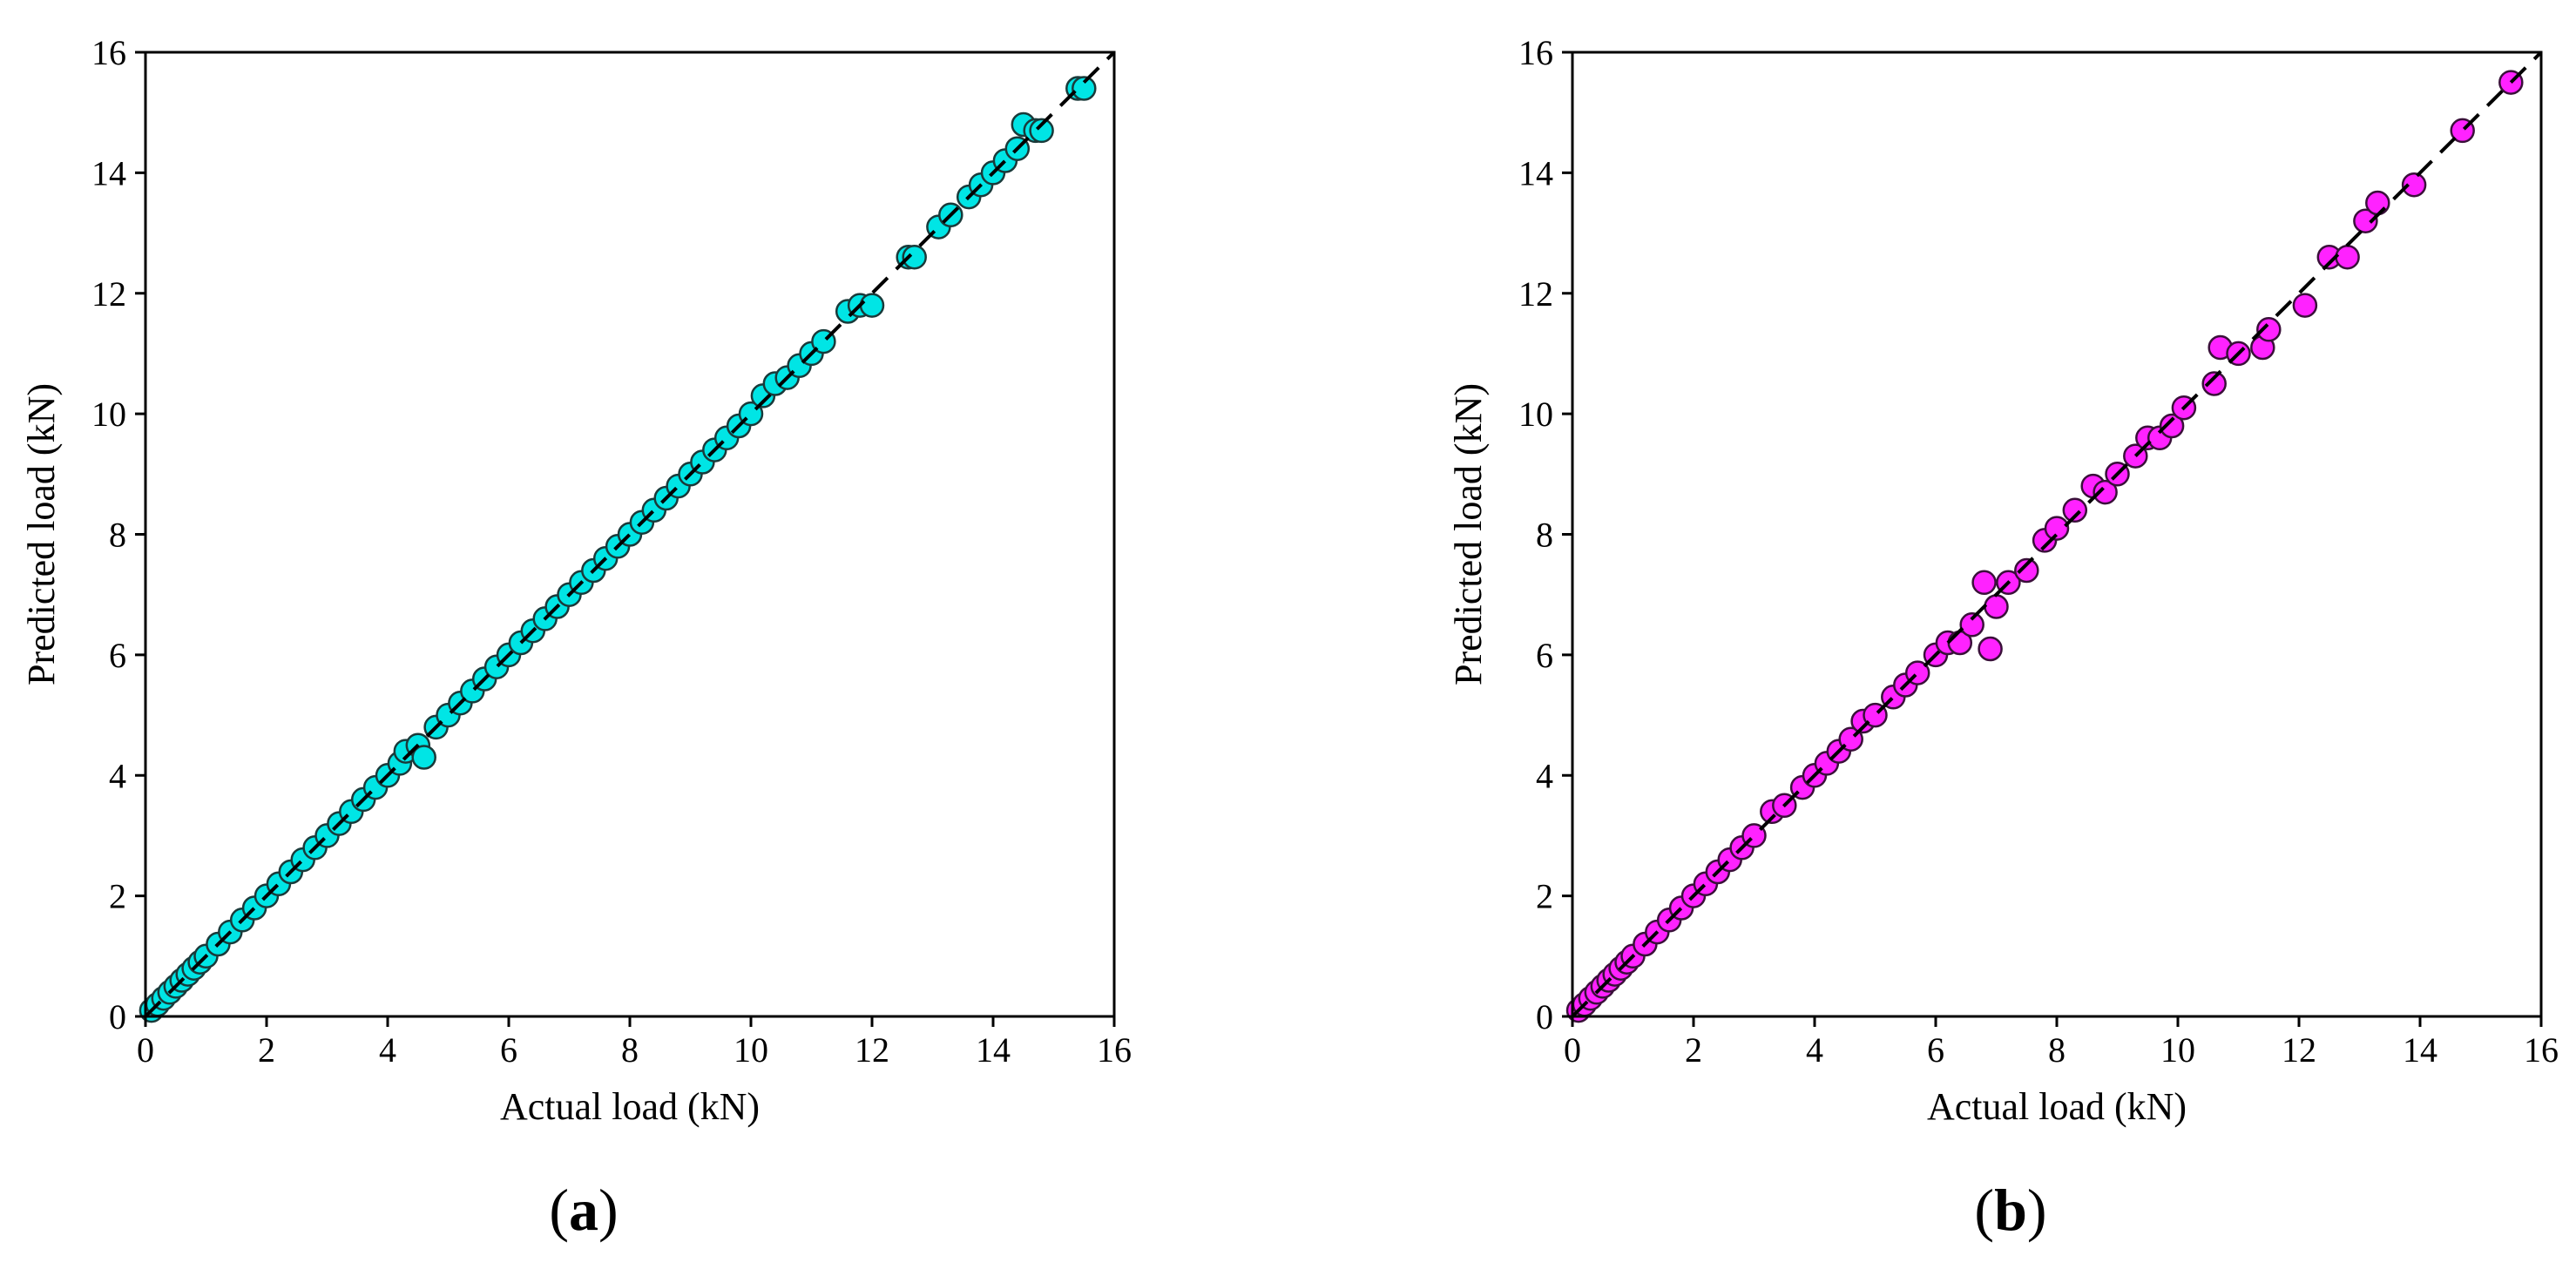  What do you see at coordinates (508, 1050) in the screenshot?
I see `x-tick-label-a: 6` at bounding box center [508, 1050].